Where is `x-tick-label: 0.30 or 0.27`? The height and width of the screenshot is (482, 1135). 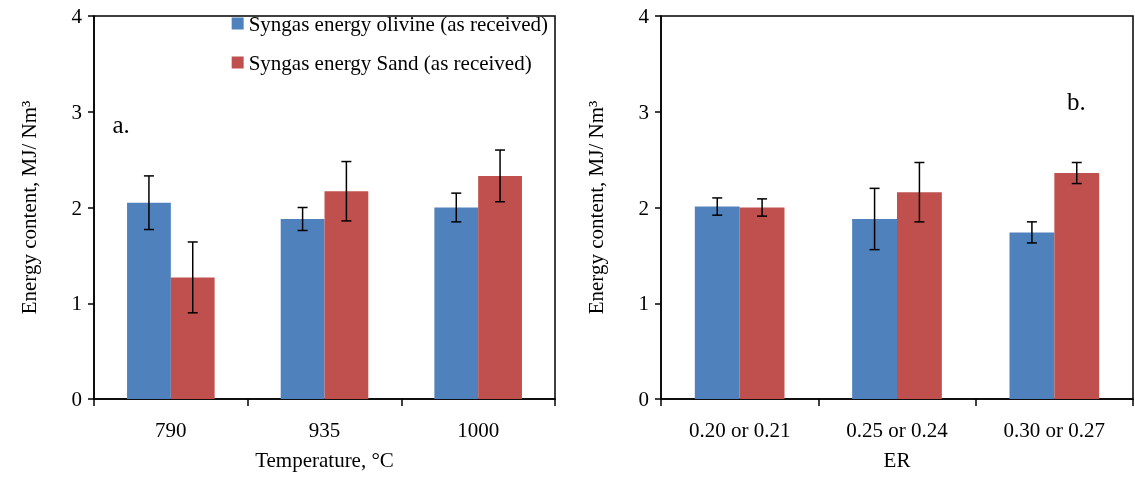
x-tick-label: 0.30 or 0.27 is located at coordinates (1054, 429).